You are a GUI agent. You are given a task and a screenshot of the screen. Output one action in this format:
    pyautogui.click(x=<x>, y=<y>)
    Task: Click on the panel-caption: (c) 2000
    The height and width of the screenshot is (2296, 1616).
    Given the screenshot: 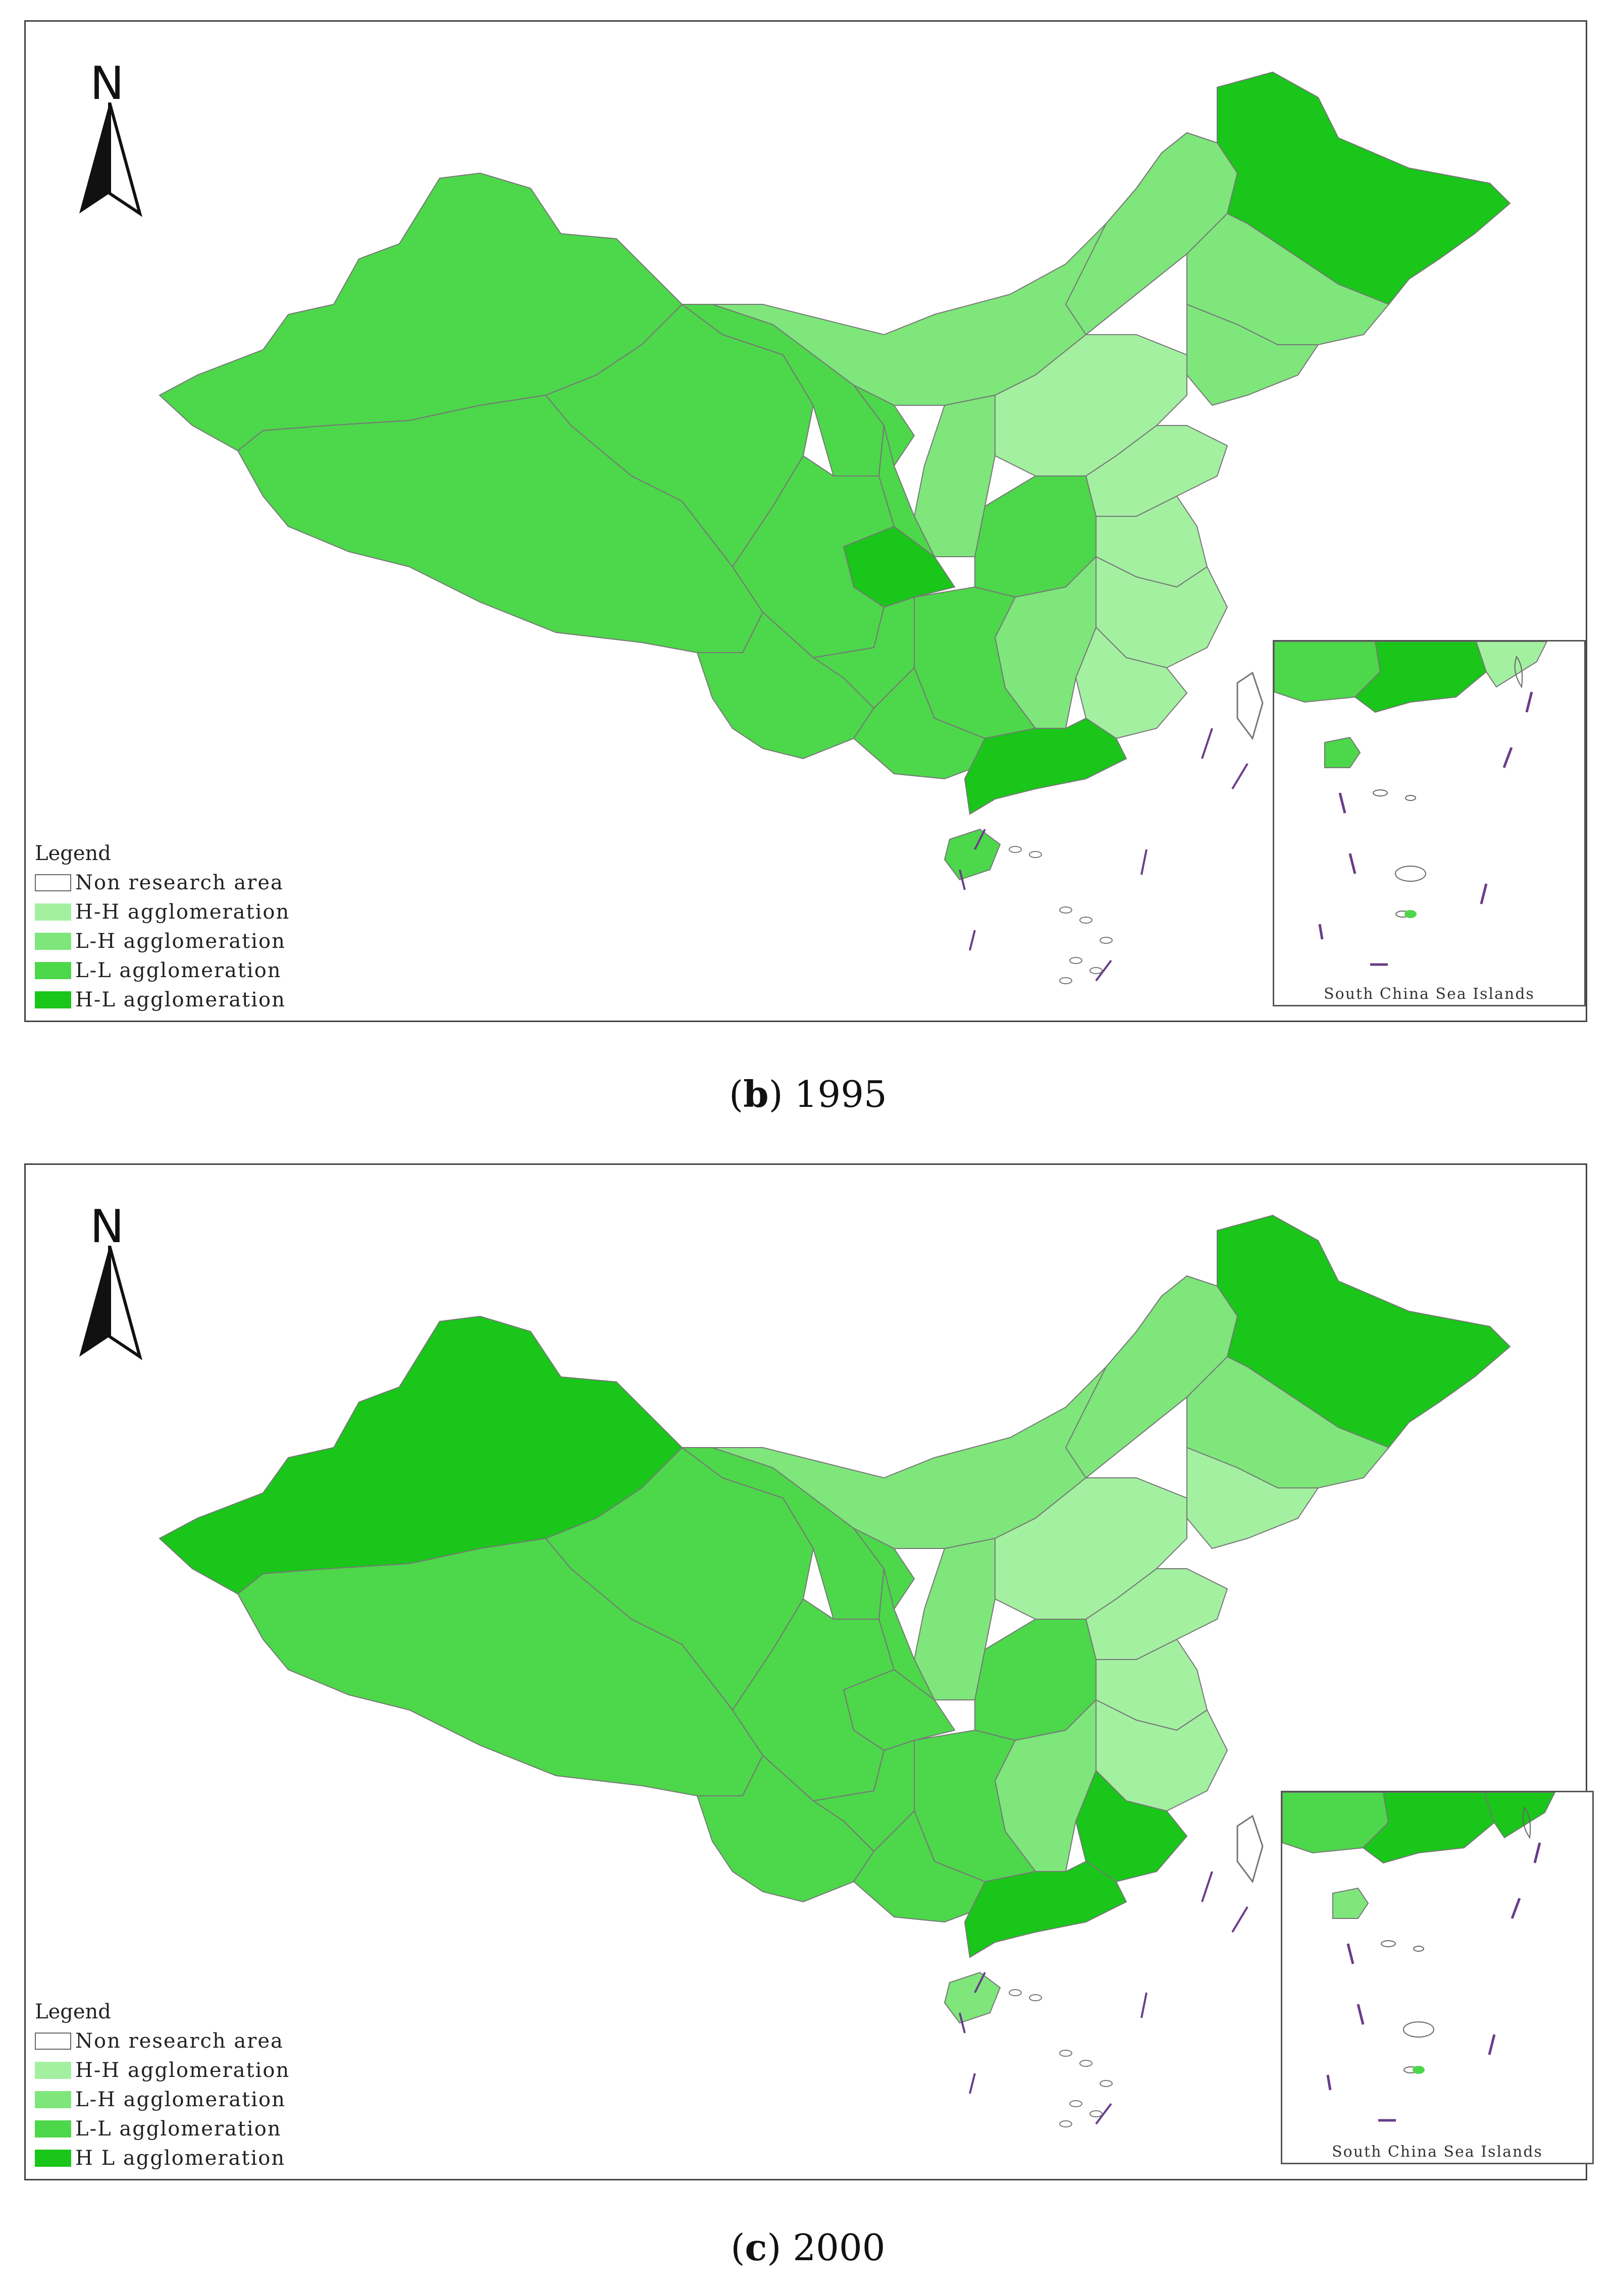 What is the action you would take?
    pyautogui.click(x=808, y=2247)
    